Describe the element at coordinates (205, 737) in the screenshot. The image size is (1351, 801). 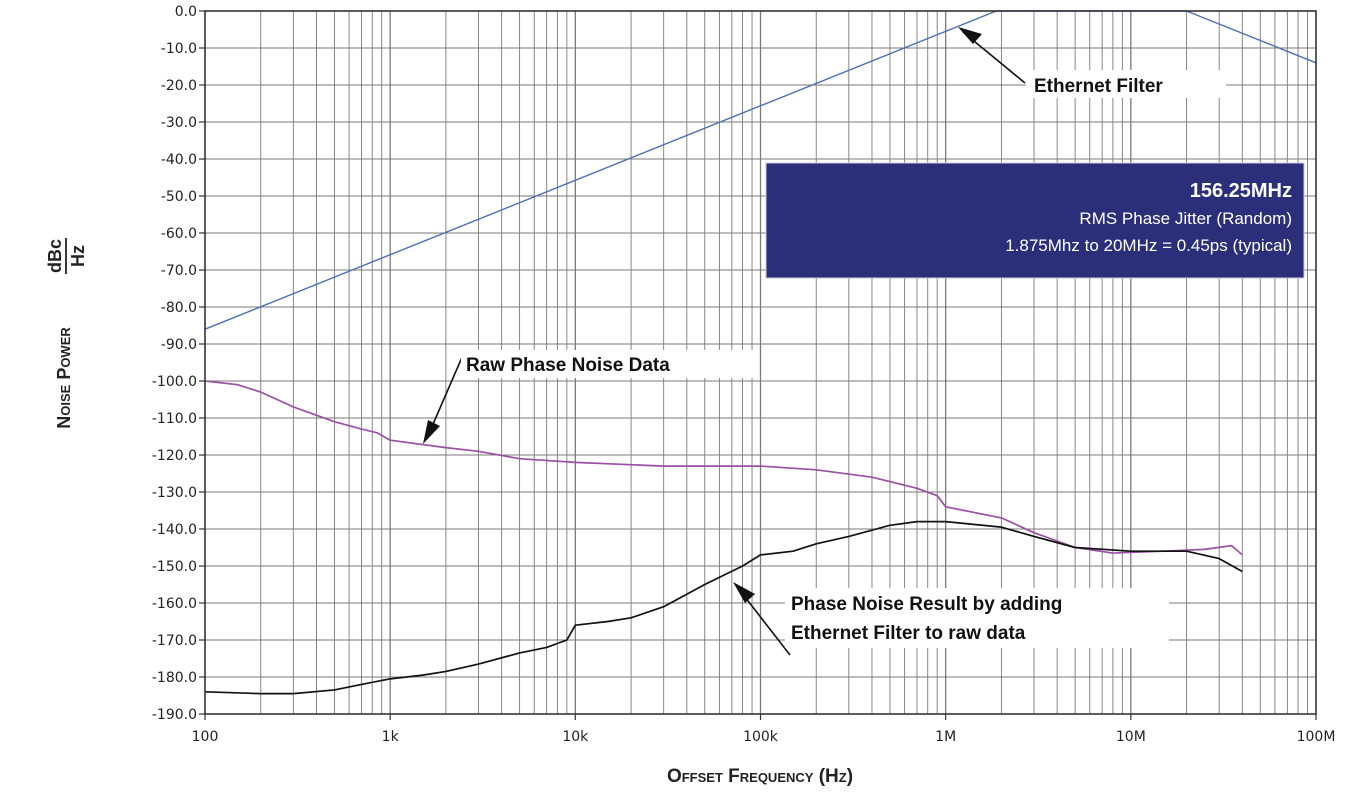
I see `x-tick-label: 100` at that location.